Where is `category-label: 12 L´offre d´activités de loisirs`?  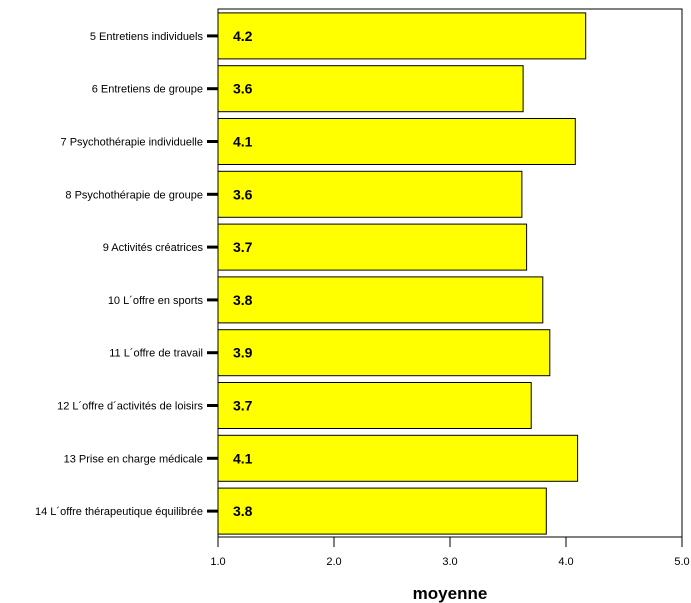 category-label: 12 L´offre d´activités de loisirs is located at coordinates (130, 407).